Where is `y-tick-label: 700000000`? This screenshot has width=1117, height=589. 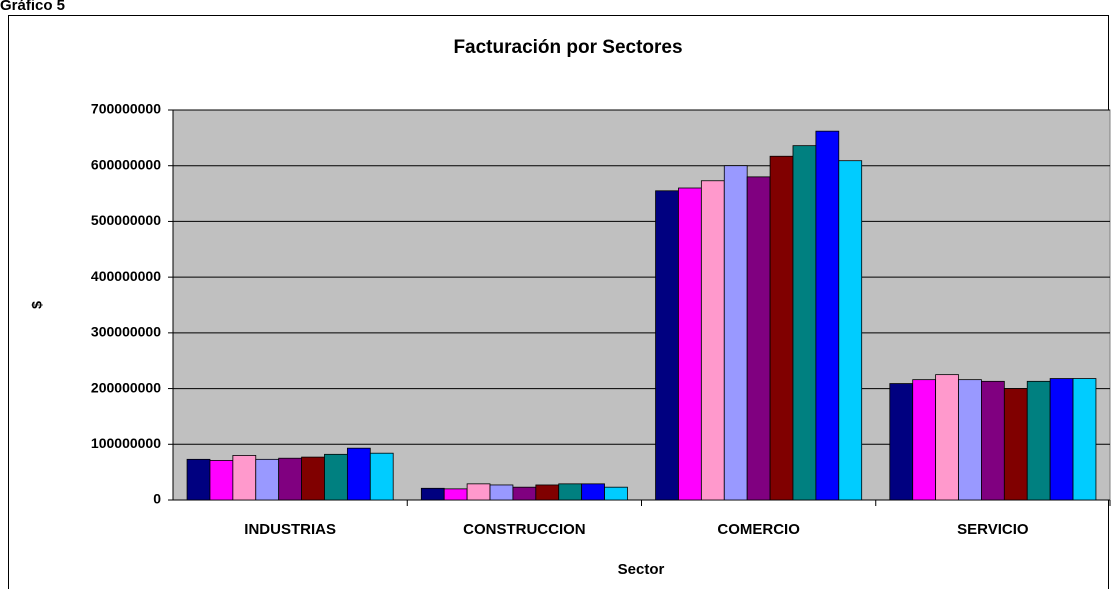
y-tick-label: 700000000 is located at coordinates (126, 109).